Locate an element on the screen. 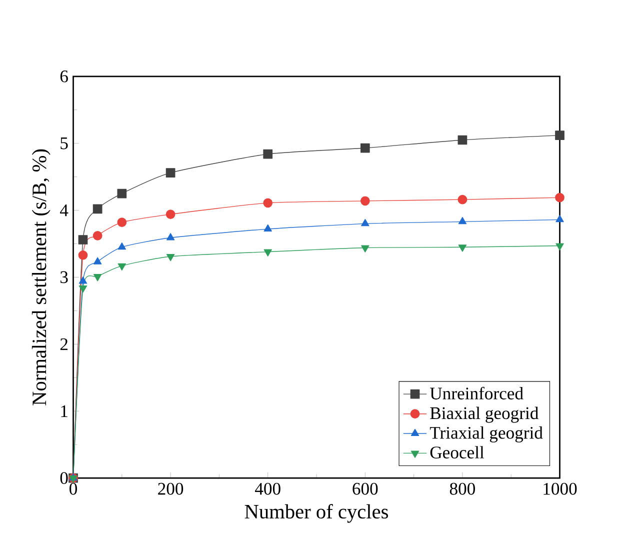 The width and height of the screenshot is (640, 538). y-tick-label: 6 is located at coordinates (64, 76).